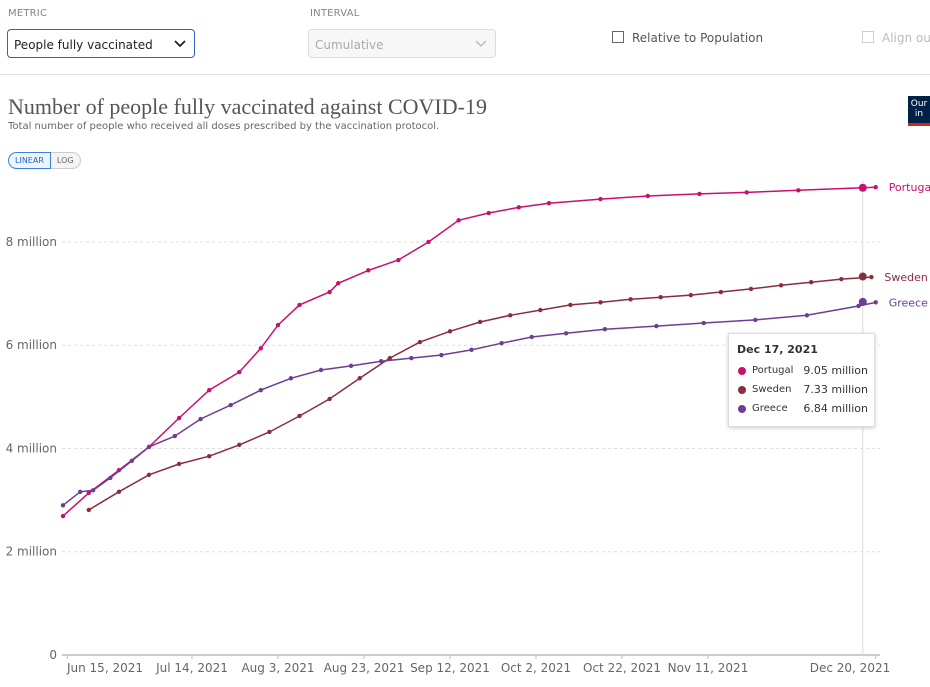 The width and height of the screenshot is (930, 687). What do you see at coordinates (31, 448) in the screenshot?
I see `y-tick-label: 4 million` at bounding box center [31, 448].